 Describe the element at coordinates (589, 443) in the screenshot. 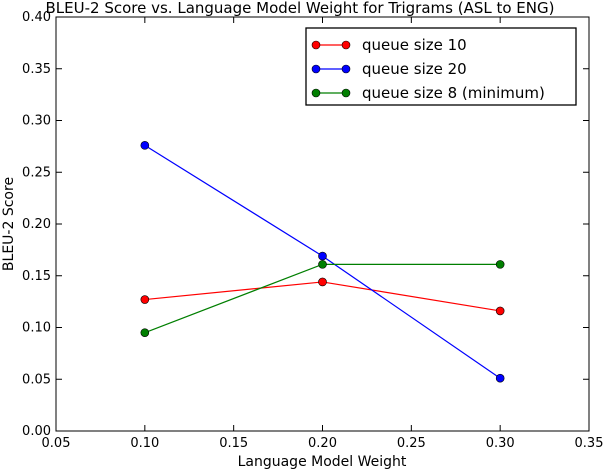

I see `x-tick-label: 0.35` at that location.